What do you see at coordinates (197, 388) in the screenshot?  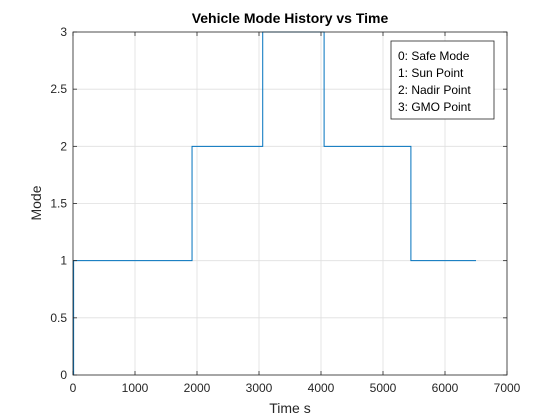 I see `x-tick-label: 2000` at bounding box center [197, 388].